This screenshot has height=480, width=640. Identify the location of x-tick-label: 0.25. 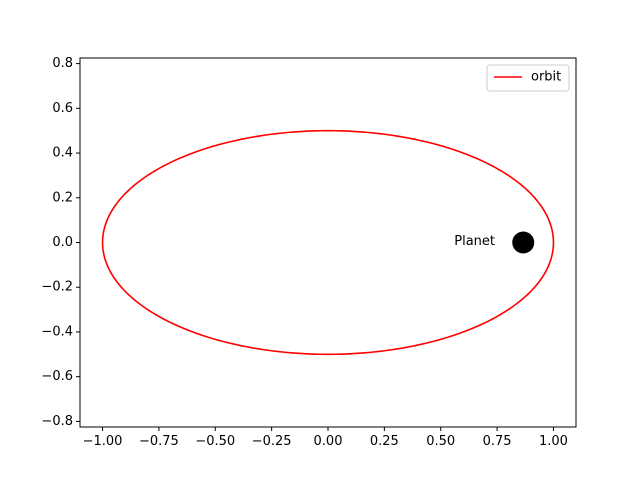
(384, 441).